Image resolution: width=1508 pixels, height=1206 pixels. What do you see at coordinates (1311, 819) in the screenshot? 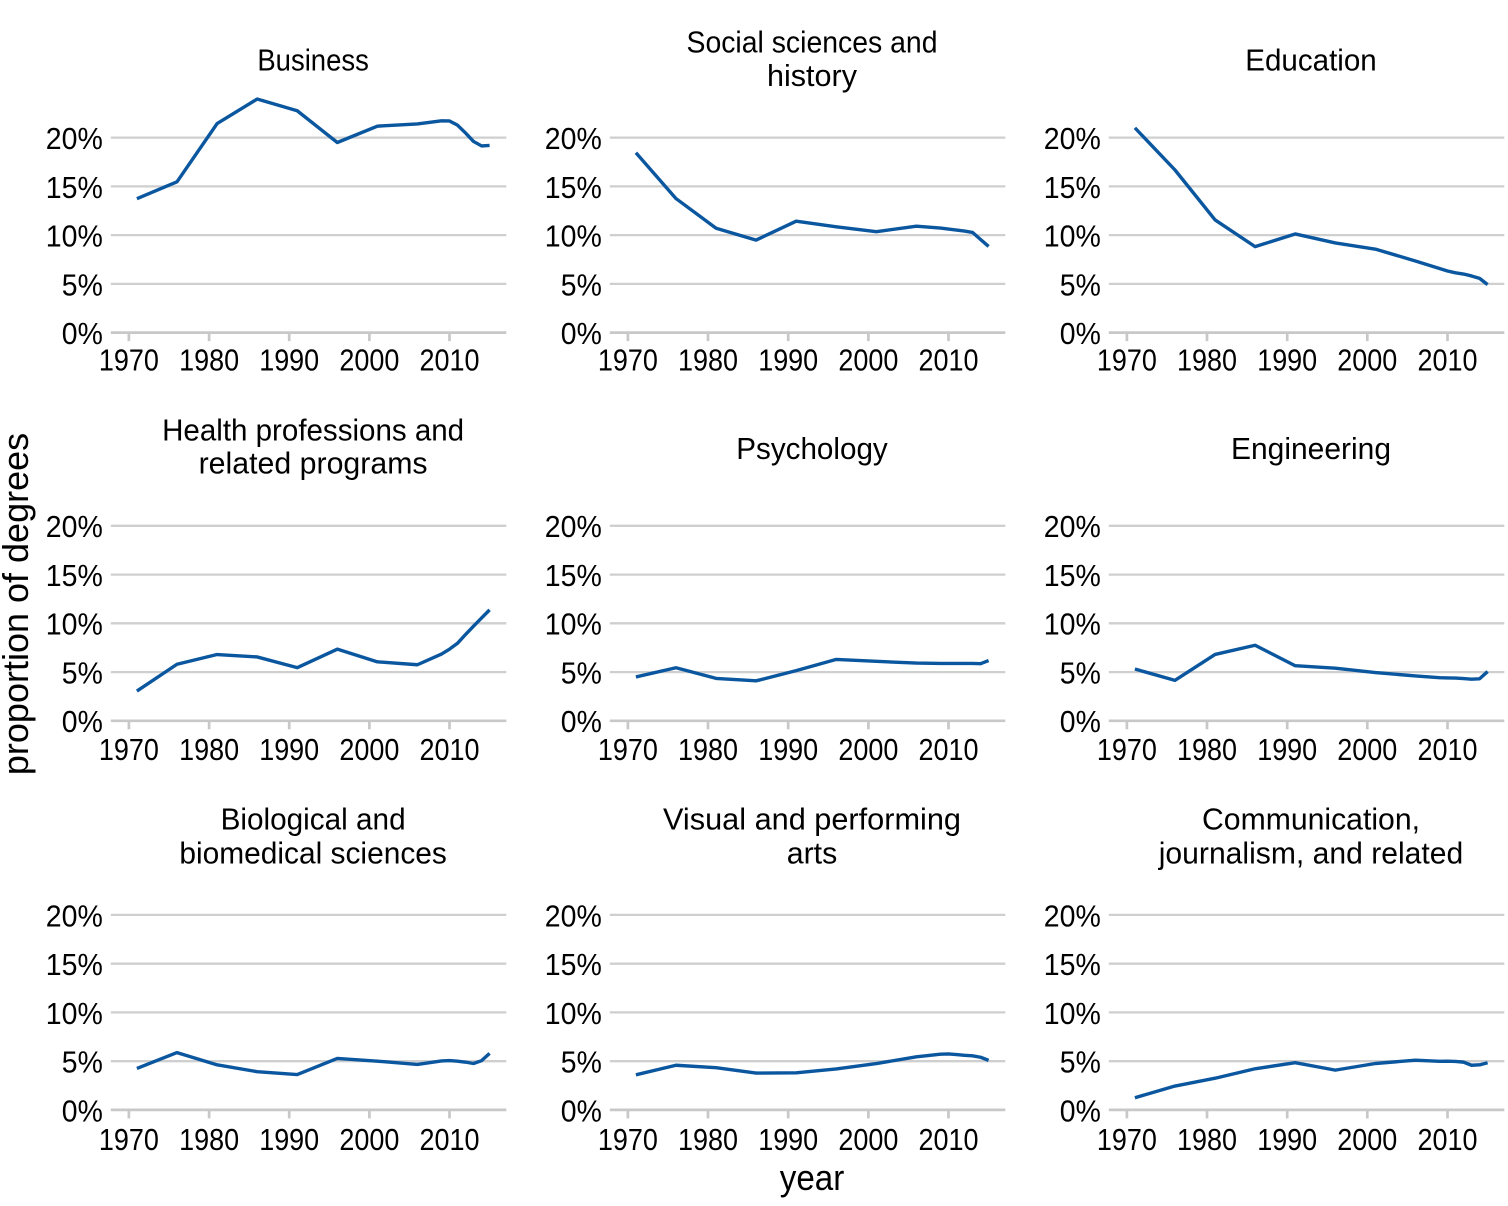
I see `svg-text: Communication,` at bounding box center [1311, 819].